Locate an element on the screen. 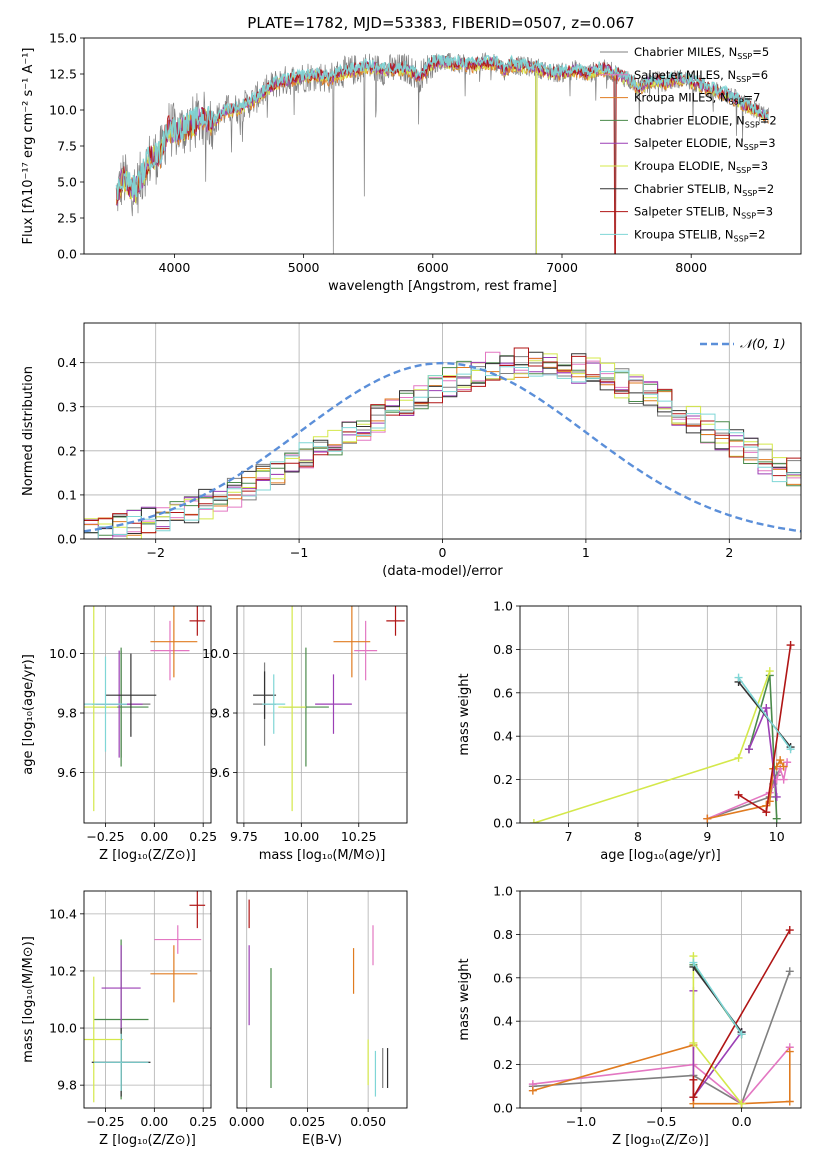  y-axis-label: mass [log₁₀(M/M⊙)] is located at coordinates (28, 999).